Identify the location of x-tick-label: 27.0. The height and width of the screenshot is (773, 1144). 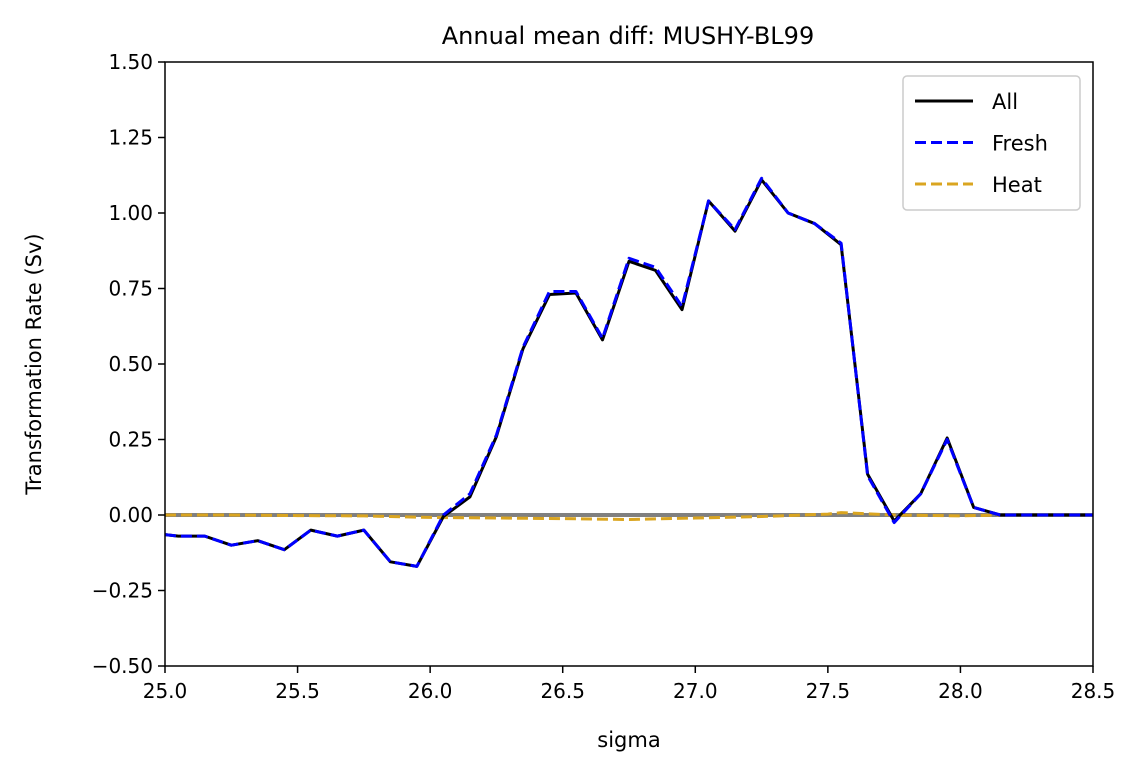
(695, 691).